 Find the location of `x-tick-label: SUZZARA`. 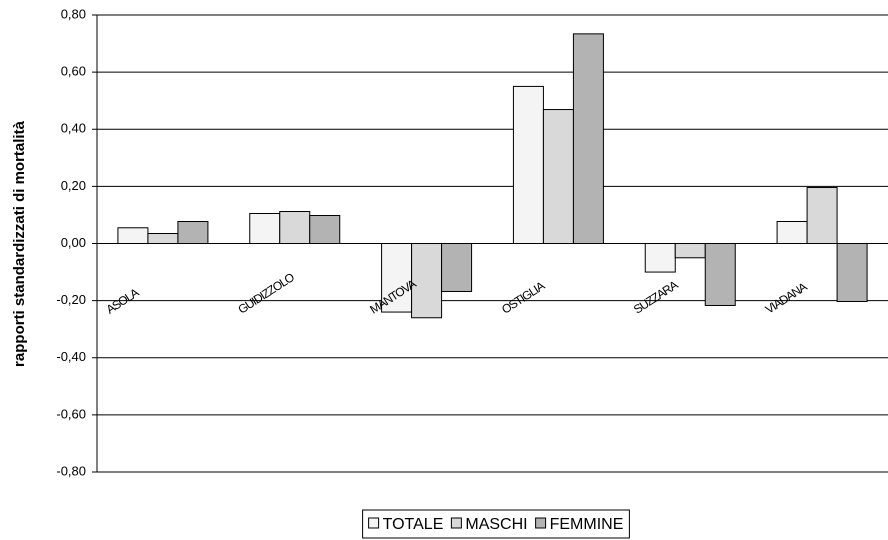

x-tick-label: SUZZARA is located at coordinates (656, 297).